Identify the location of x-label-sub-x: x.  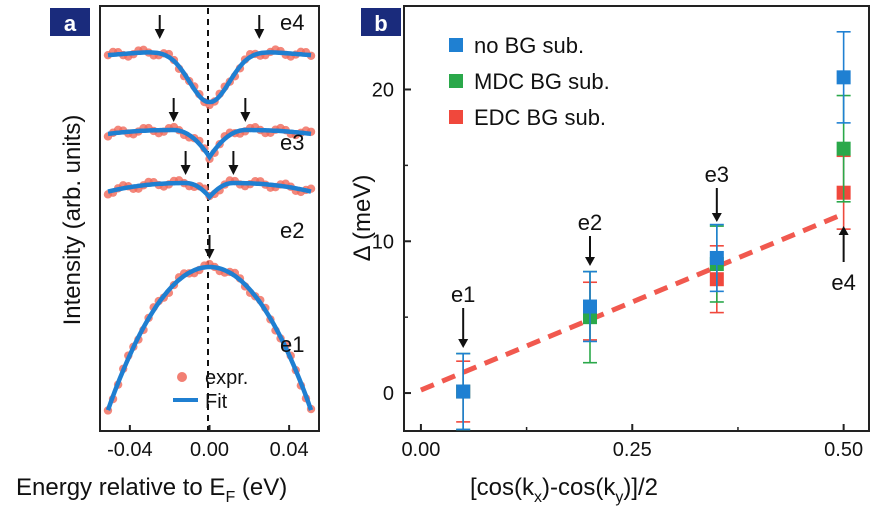
(538, 497).